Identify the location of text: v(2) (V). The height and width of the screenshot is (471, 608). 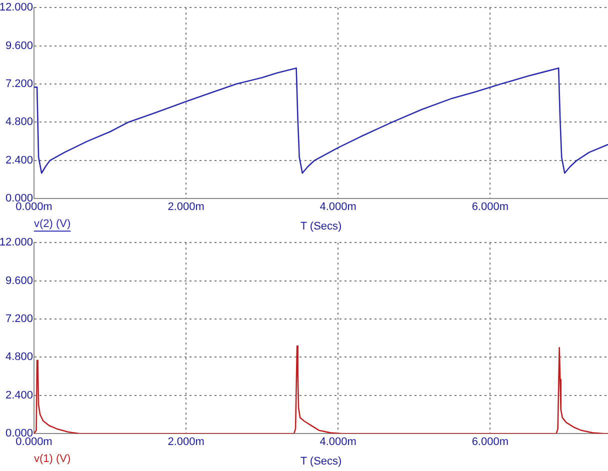
(52, 224).